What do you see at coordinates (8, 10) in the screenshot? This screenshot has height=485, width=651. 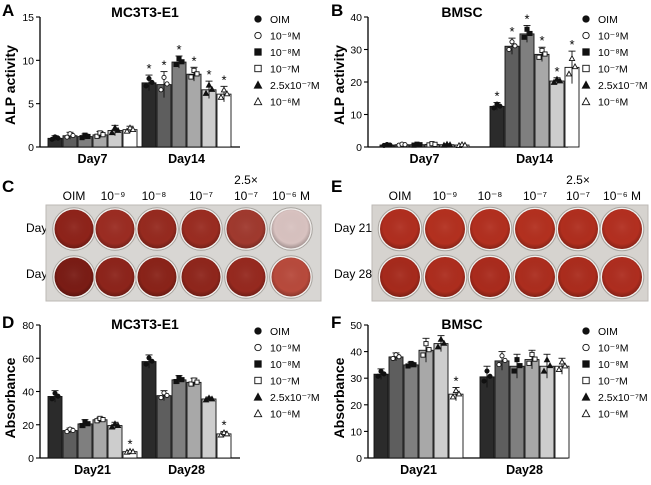 I see `panel-letter-a: A` at bounding box center [8, 10].